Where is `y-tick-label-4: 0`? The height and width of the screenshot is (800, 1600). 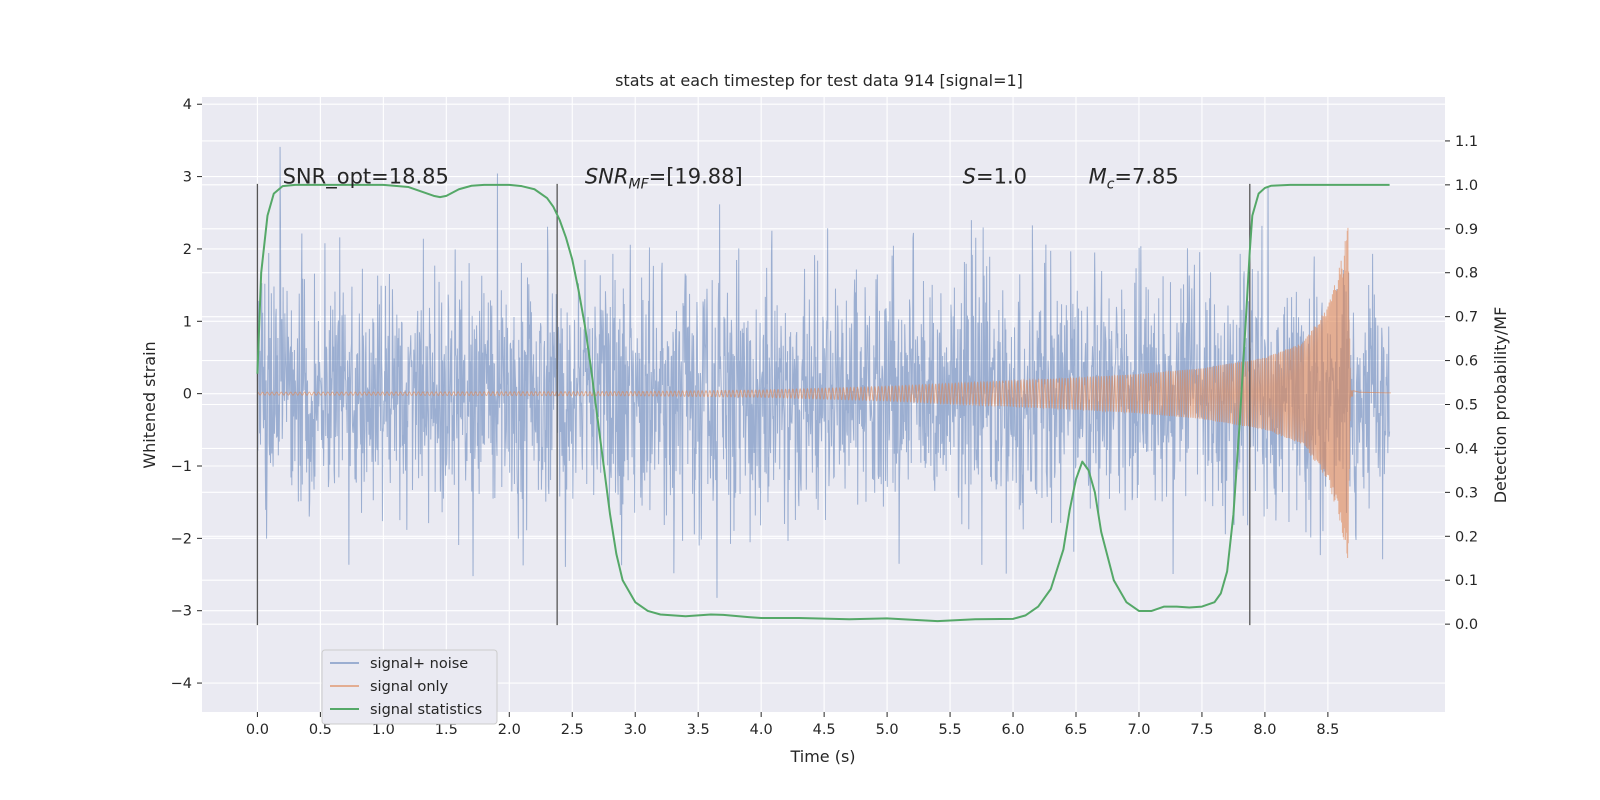 y-tick-label-4: 0 is located at coordinates (187, 395).